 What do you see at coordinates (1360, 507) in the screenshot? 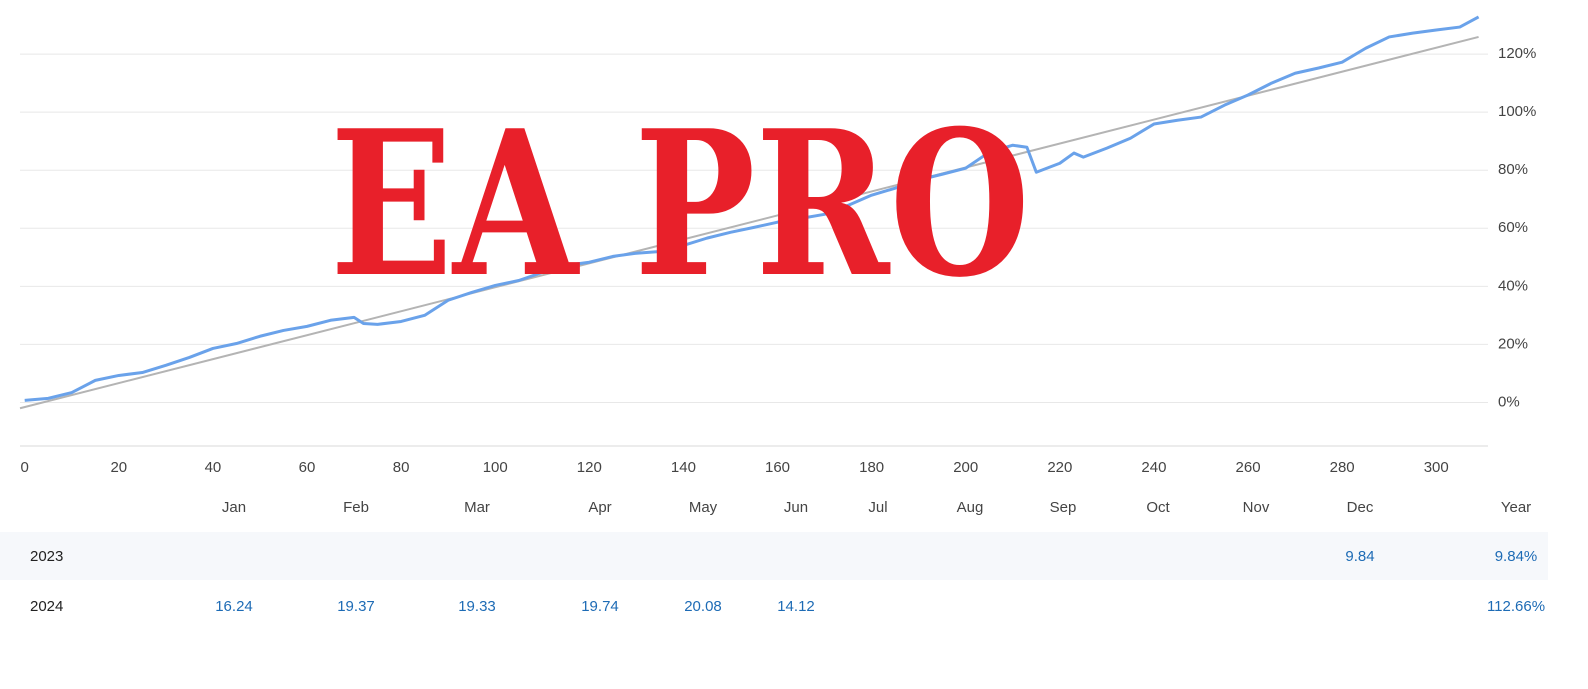
I see `column-header: Dec` at bounding box center [1360, 507].